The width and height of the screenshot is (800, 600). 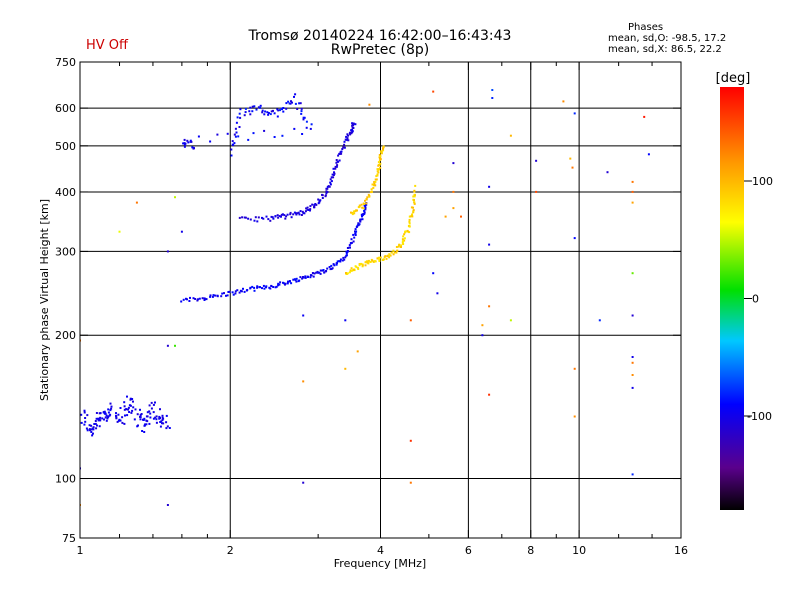 What do you see at coordinates (755, 299) in the screenshot?
I see `colorbar-tick-label: 0` at bounding box center [755, 299].